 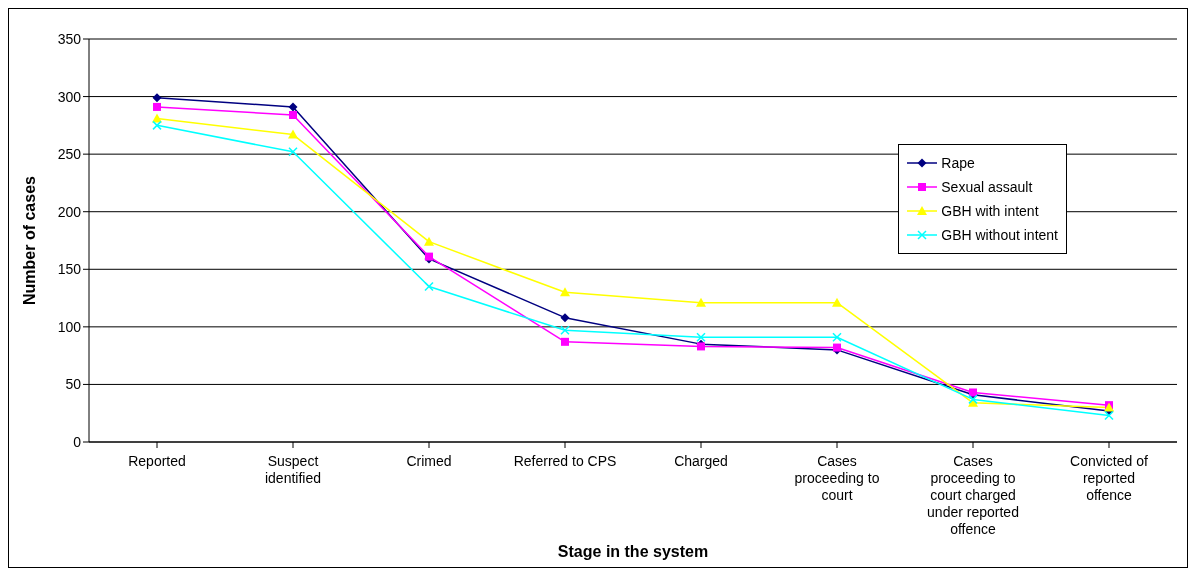 What do you see at coordinates (565, 461) in the screenshot?
I see `x-tick-label: Referred to CPS` at bounding box center [565, 461].